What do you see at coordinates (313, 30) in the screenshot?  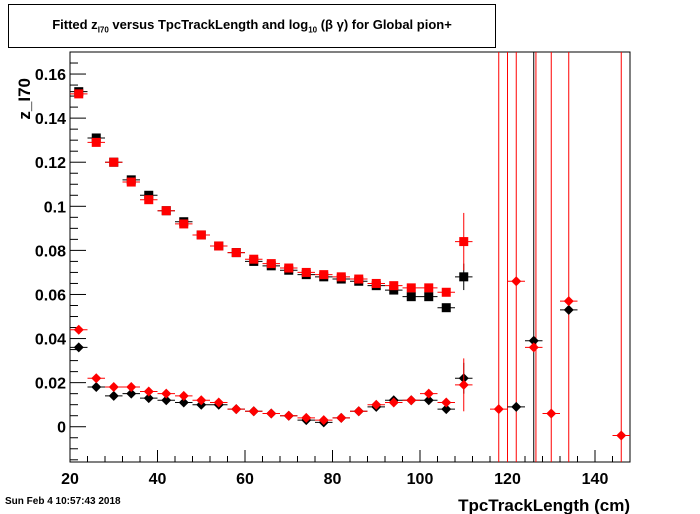 I see `title-subscript-2: 10` at bounding box center [313, 30].